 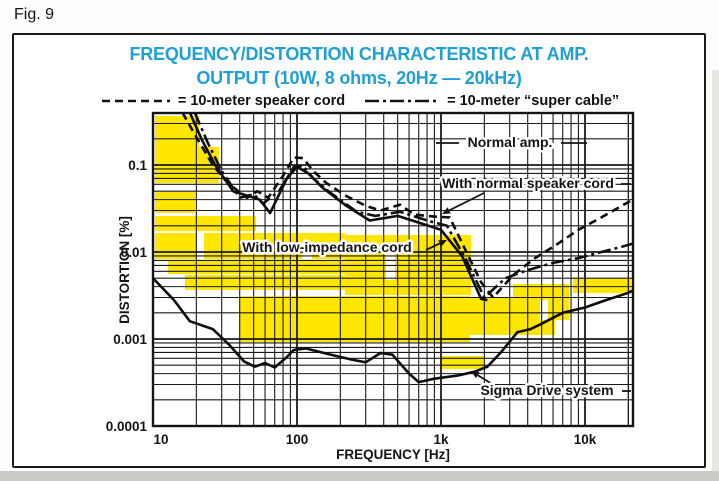 I want to click on x-axis-title: FREQUENCY [Hz], so click(x=393, y=454).